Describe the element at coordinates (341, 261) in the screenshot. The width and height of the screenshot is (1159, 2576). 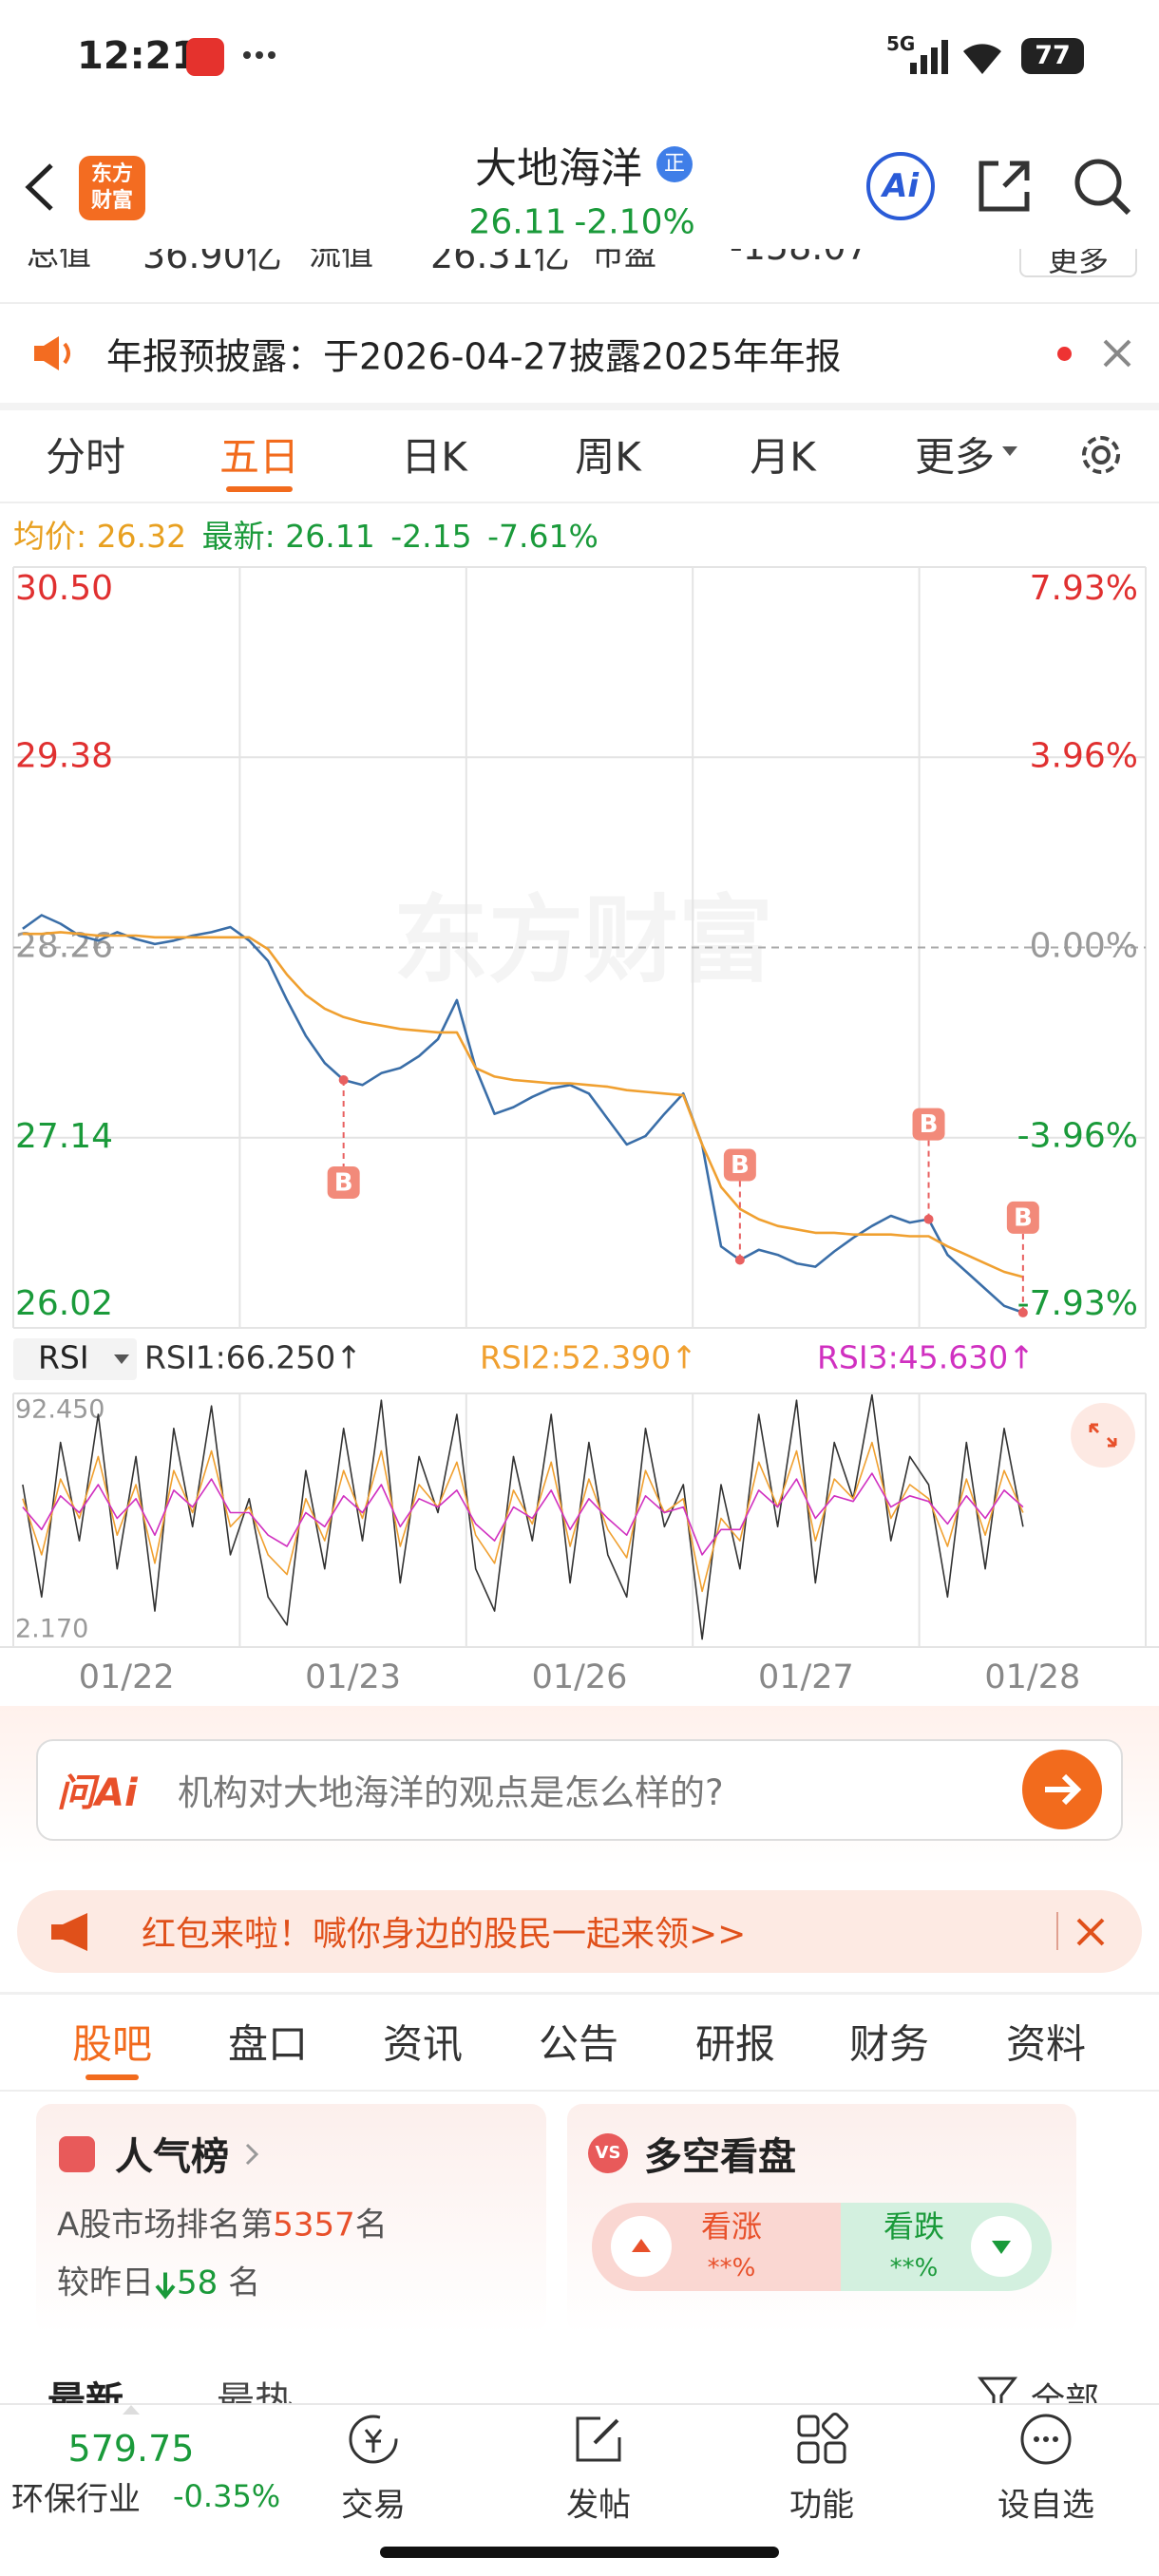
I see `stat-label: 流值` at that location.